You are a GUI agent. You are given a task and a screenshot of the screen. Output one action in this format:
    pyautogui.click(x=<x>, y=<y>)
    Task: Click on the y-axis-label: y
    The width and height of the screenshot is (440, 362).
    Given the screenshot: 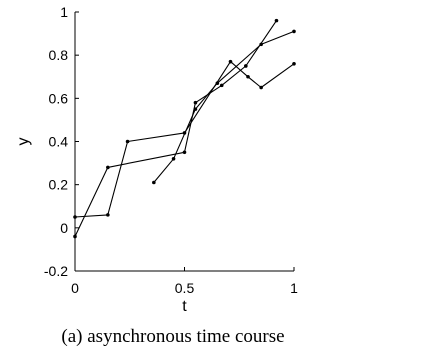 What is the action you would take?
    pyautogui.click(x=23, y=142)
    